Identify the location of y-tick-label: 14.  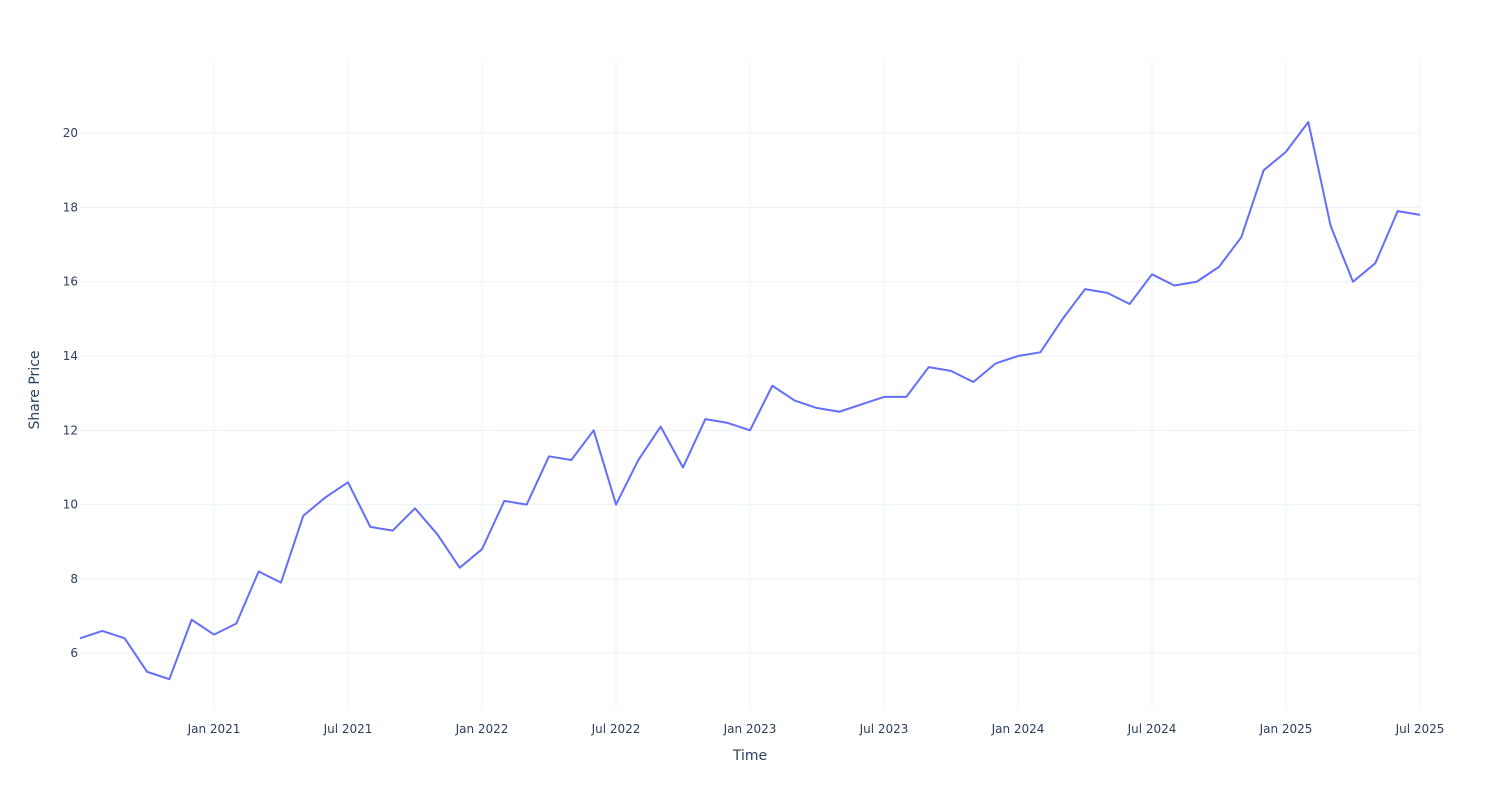
(70, 356).